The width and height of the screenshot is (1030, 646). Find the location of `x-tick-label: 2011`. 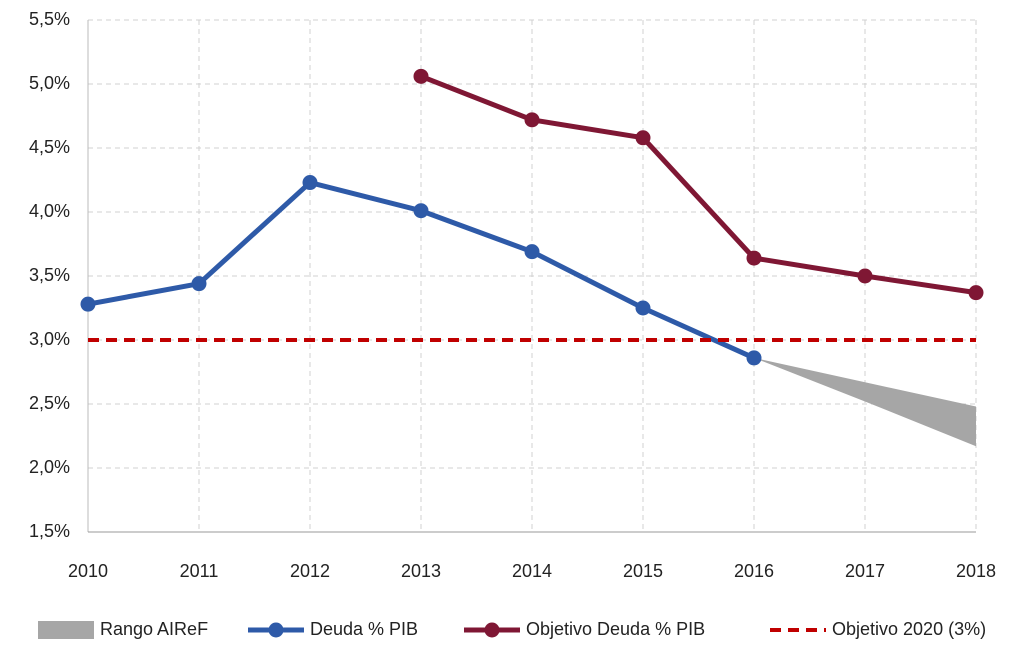

x-tick-label: 2011 is located at coordinates (199, 571).